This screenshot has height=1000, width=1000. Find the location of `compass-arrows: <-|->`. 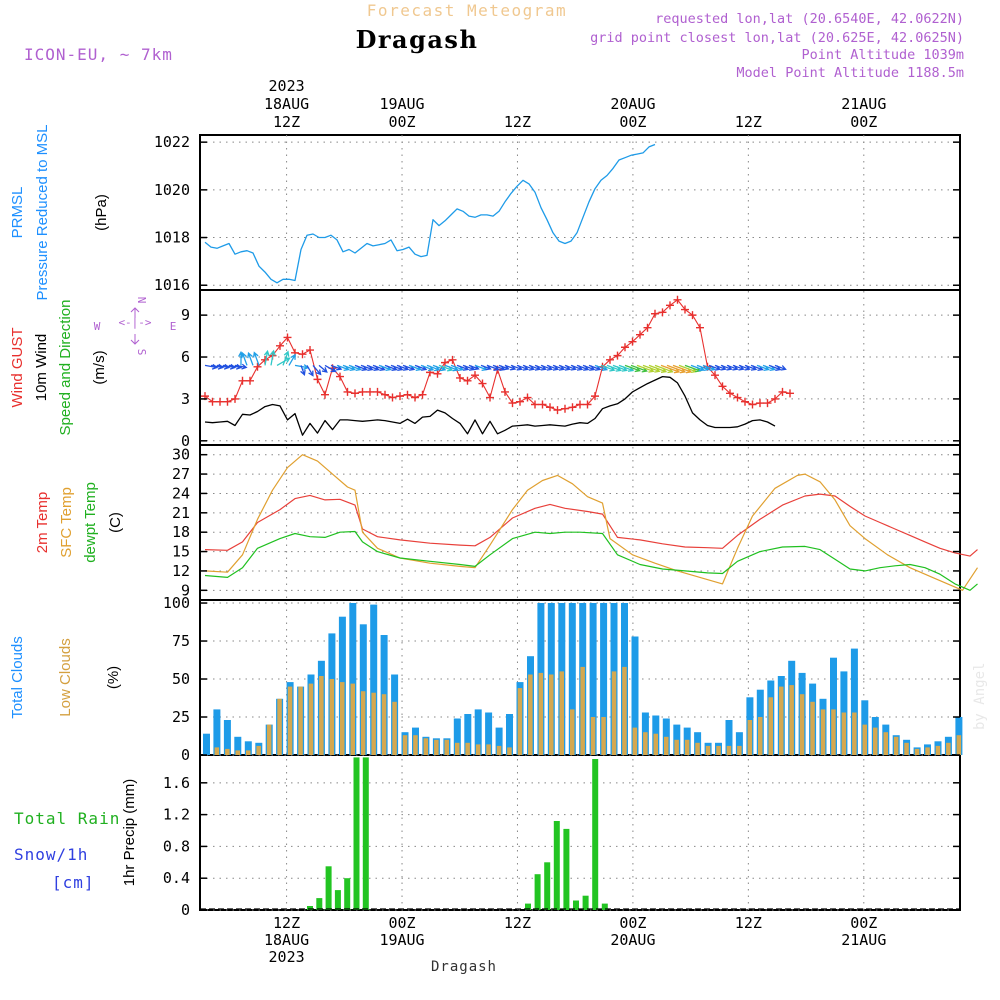

compass-arrows: <-|-> is located at coordinates (134, 322).